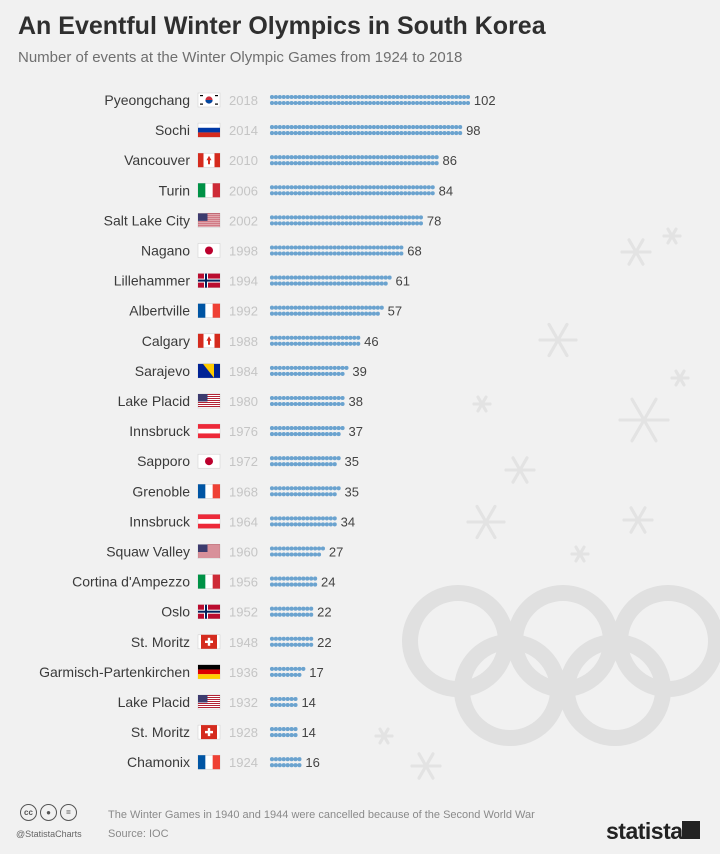  I want to click on host-city-label: Innsbruck, so click(160, 431).